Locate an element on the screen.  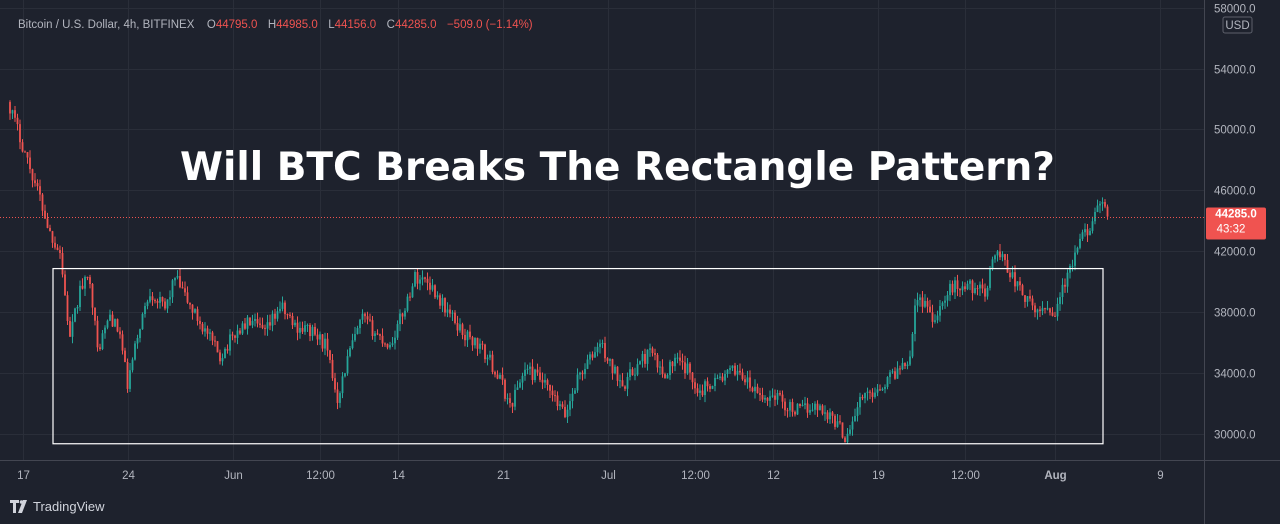
tradingview-logo-icon is located at coordinates (18, 506).